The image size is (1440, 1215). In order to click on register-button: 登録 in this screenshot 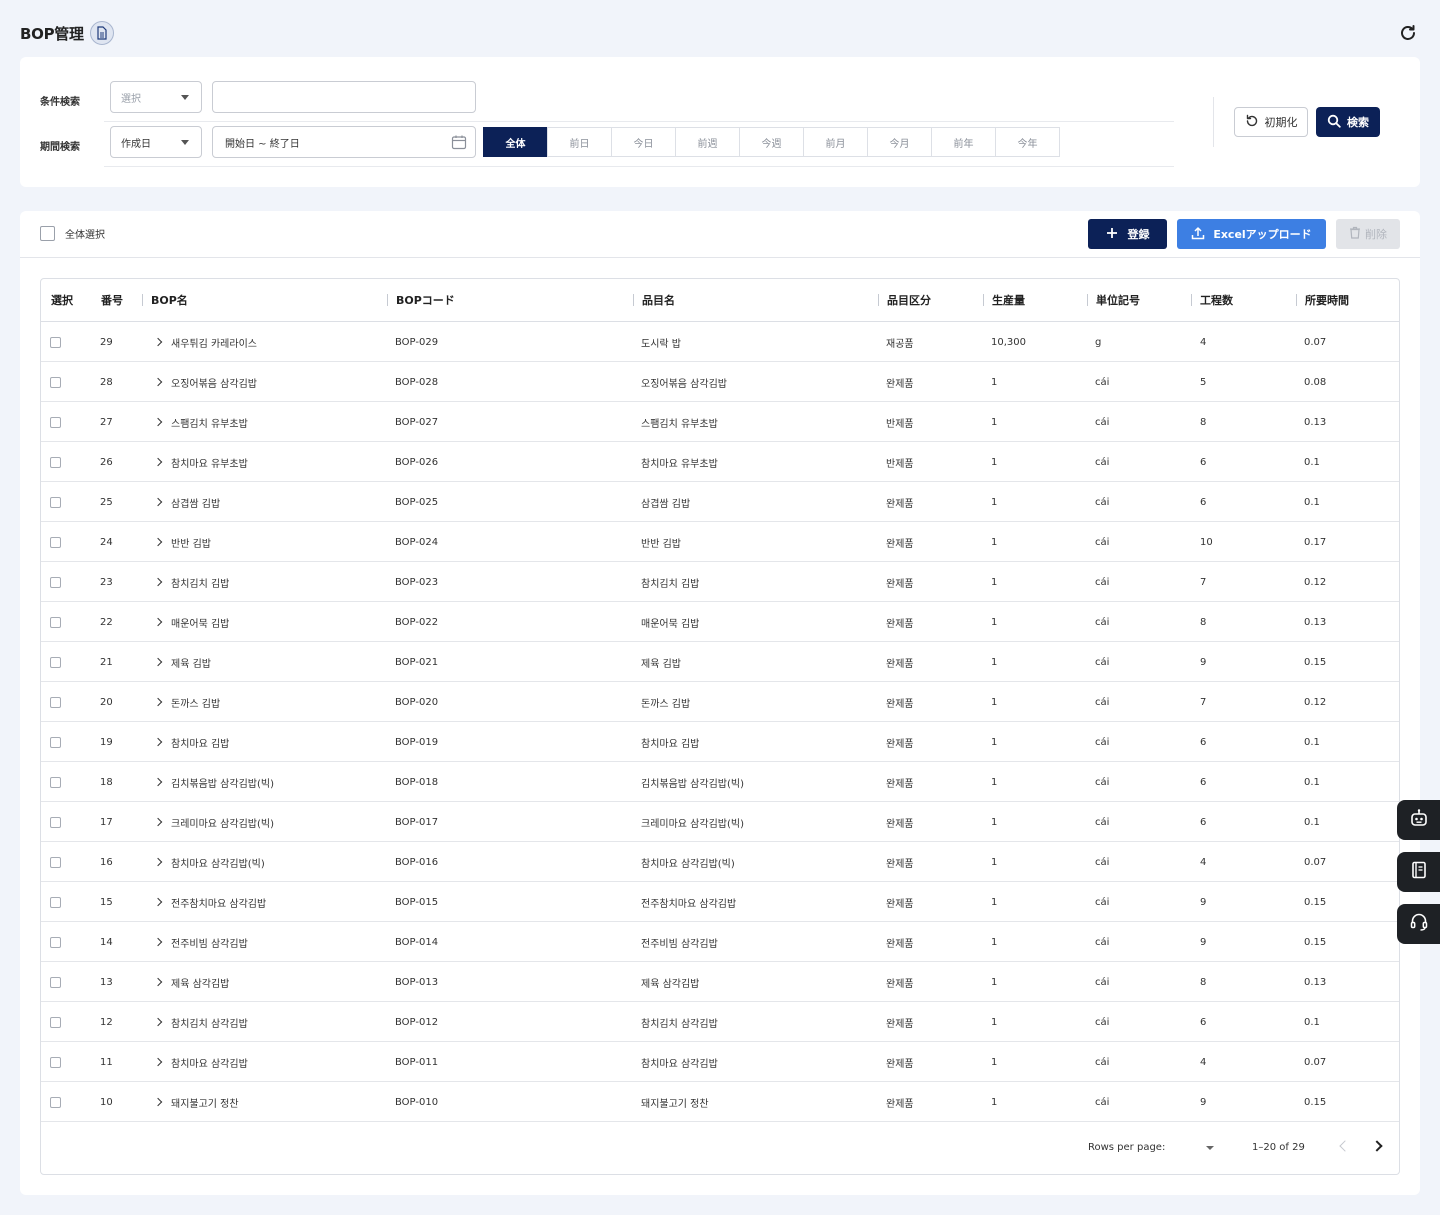, I will do `click(1127, 234)`.